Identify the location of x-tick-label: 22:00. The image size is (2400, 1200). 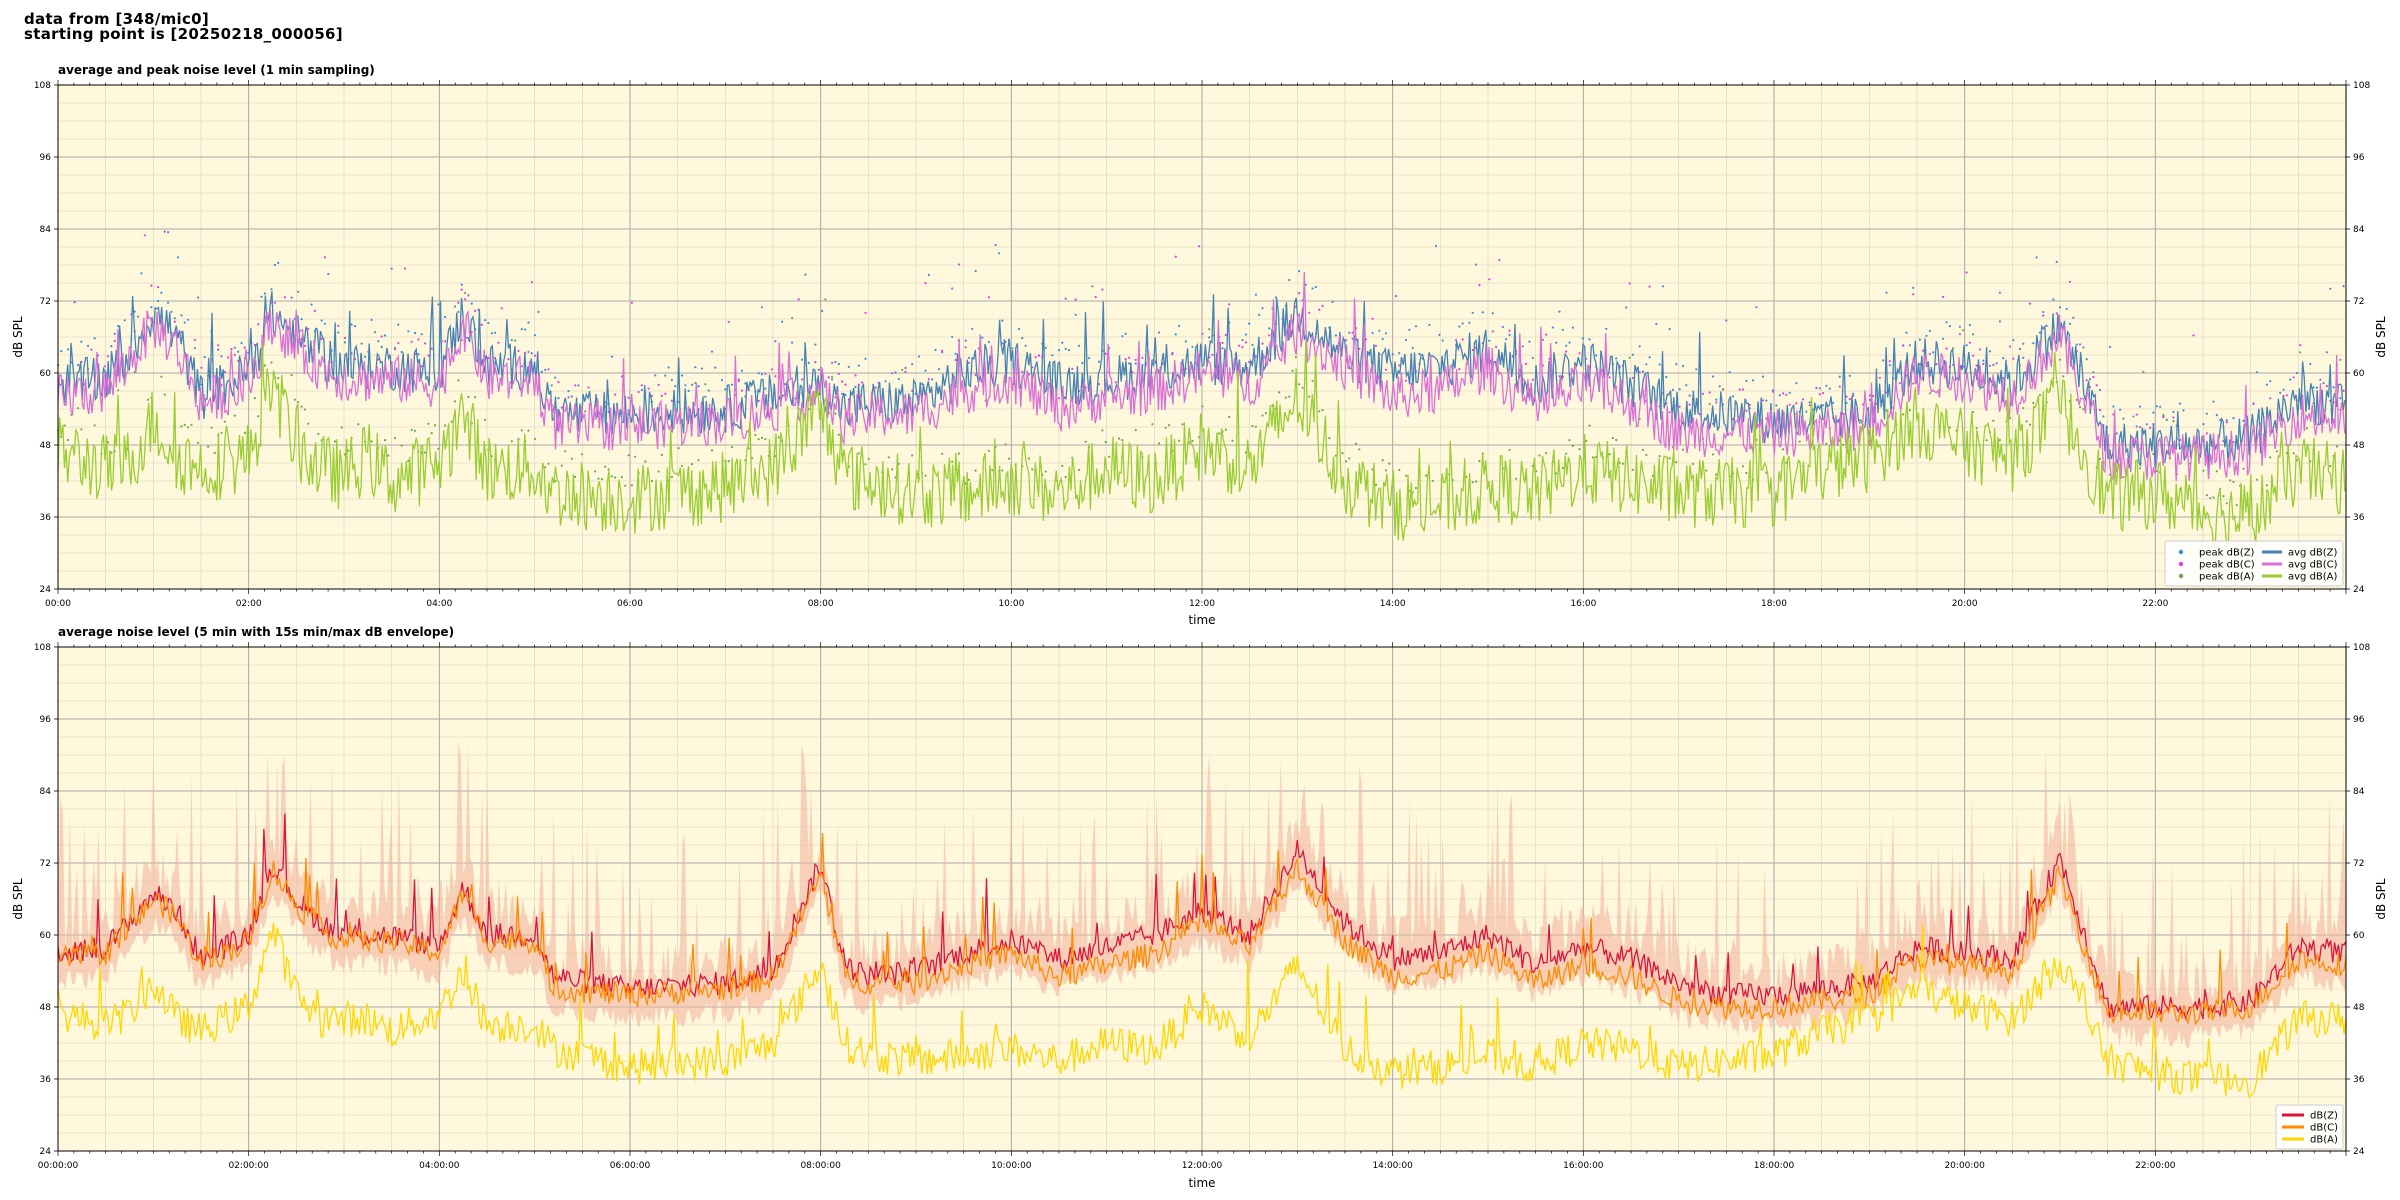
(2155, 604).